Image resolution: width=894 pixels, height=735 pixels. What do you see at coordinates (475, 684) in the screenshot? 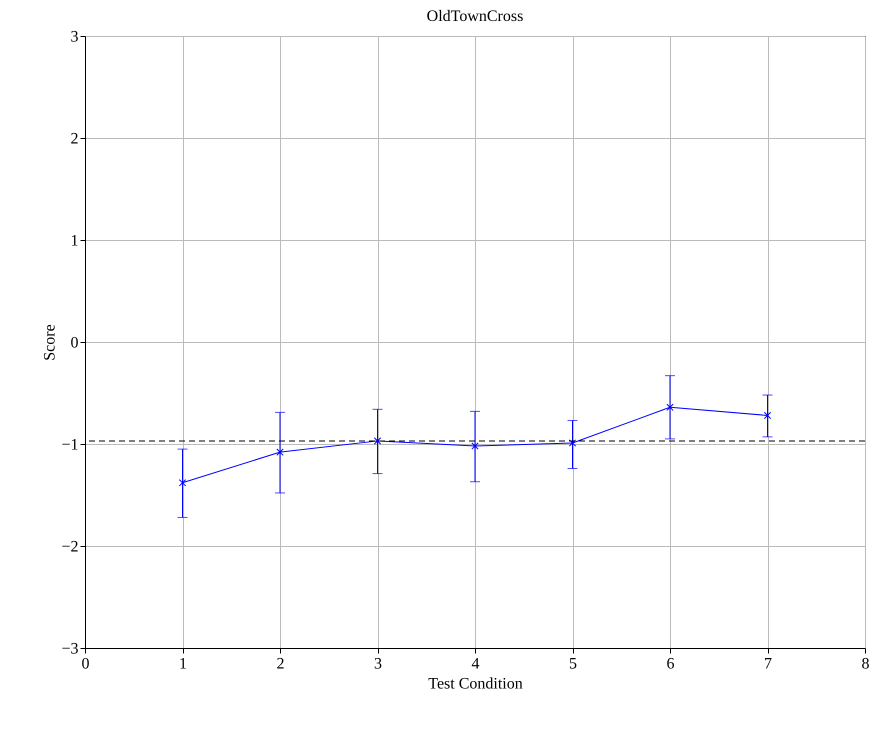
I see `x-axis-title: Test Condition` at bounding box center [475, 684].